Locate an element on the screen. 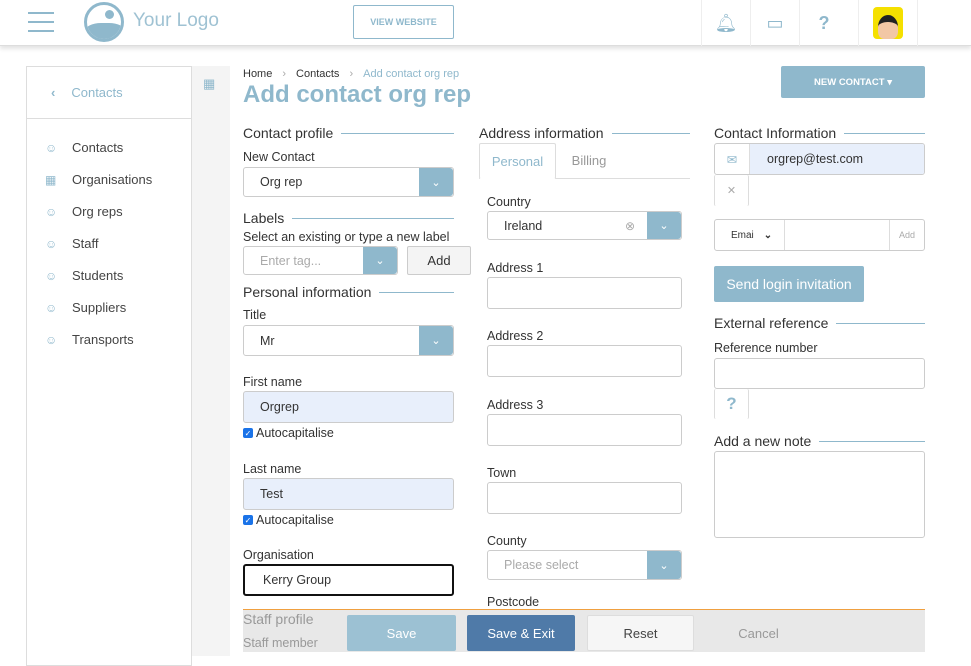  add-tag-button: Add is located at coordinates (439, 260).